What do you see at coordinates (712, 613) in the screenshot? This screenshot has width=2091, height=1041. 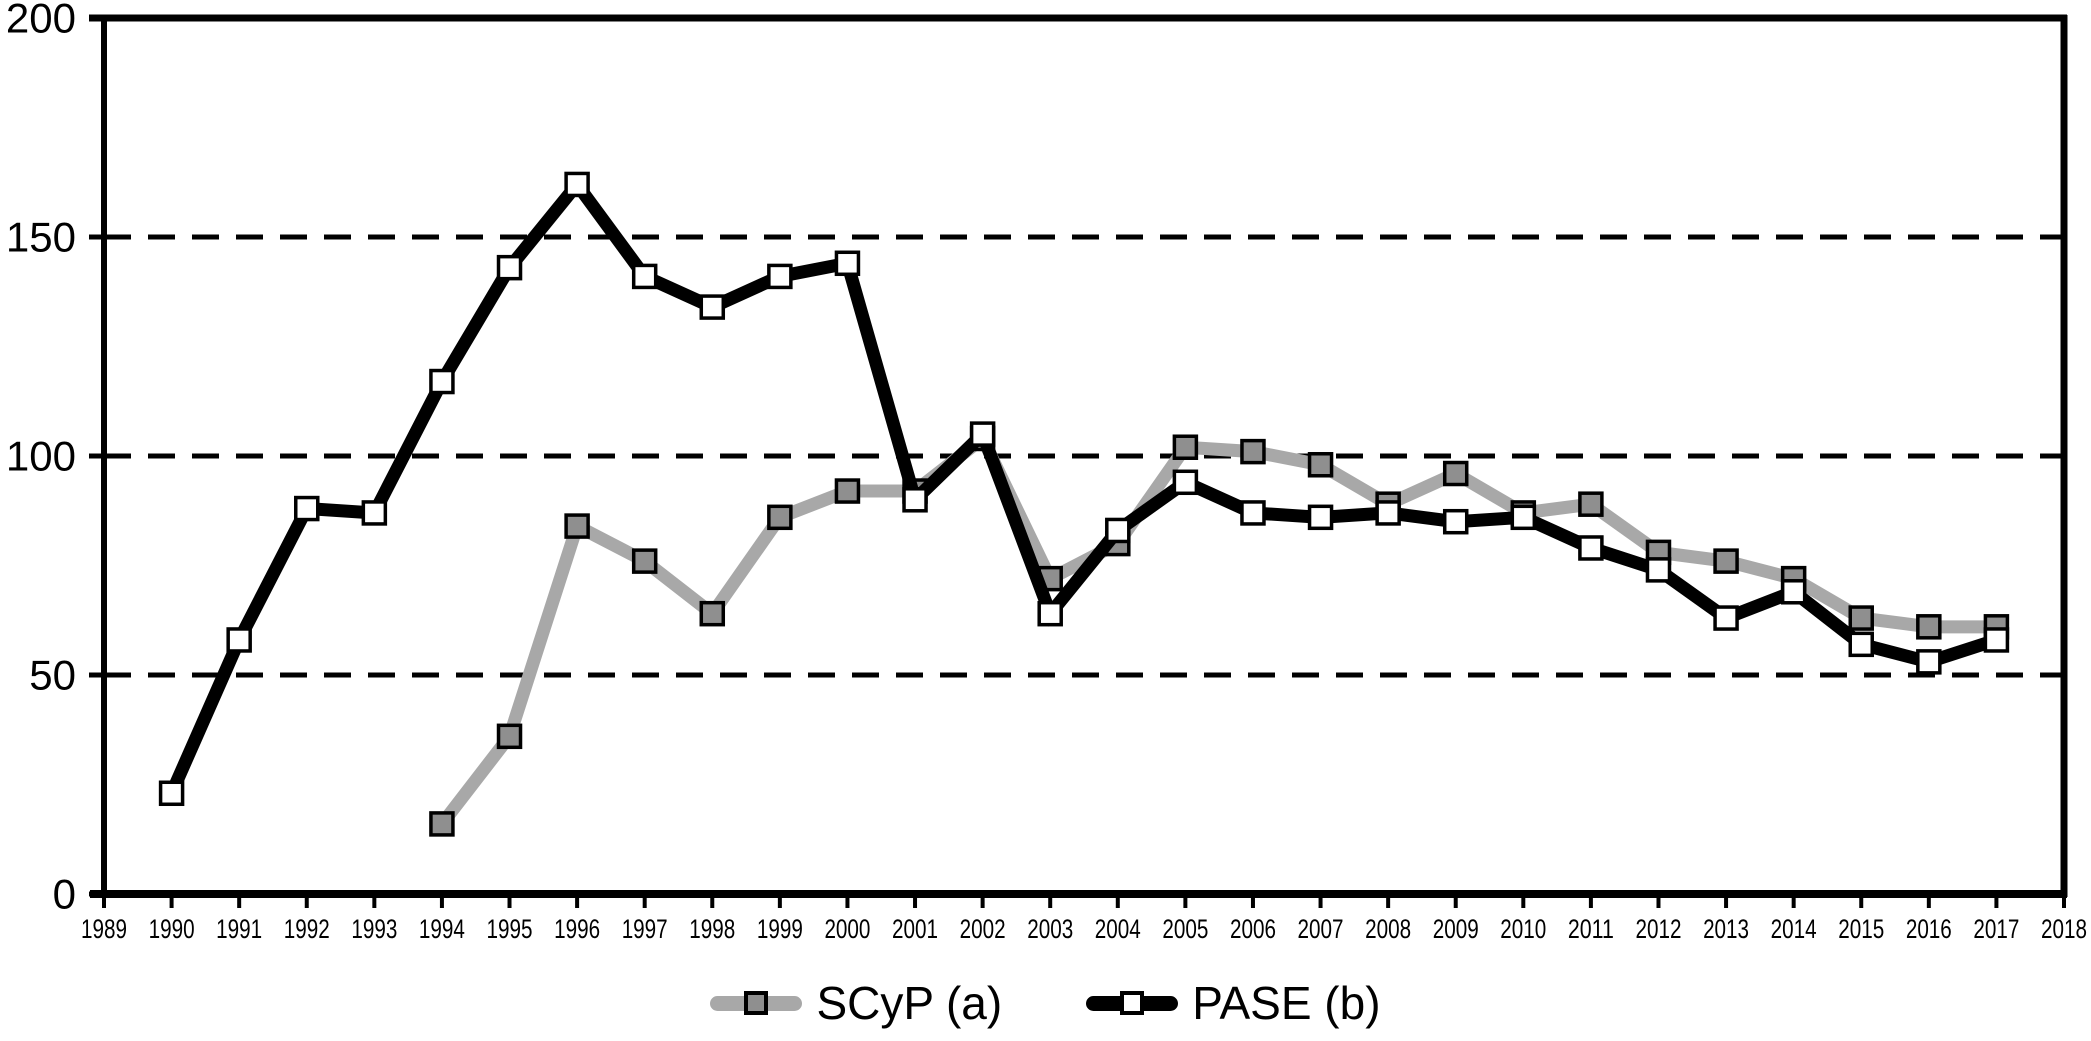 I see `data-point-scyp-1998` at bounding box center [712, 613].